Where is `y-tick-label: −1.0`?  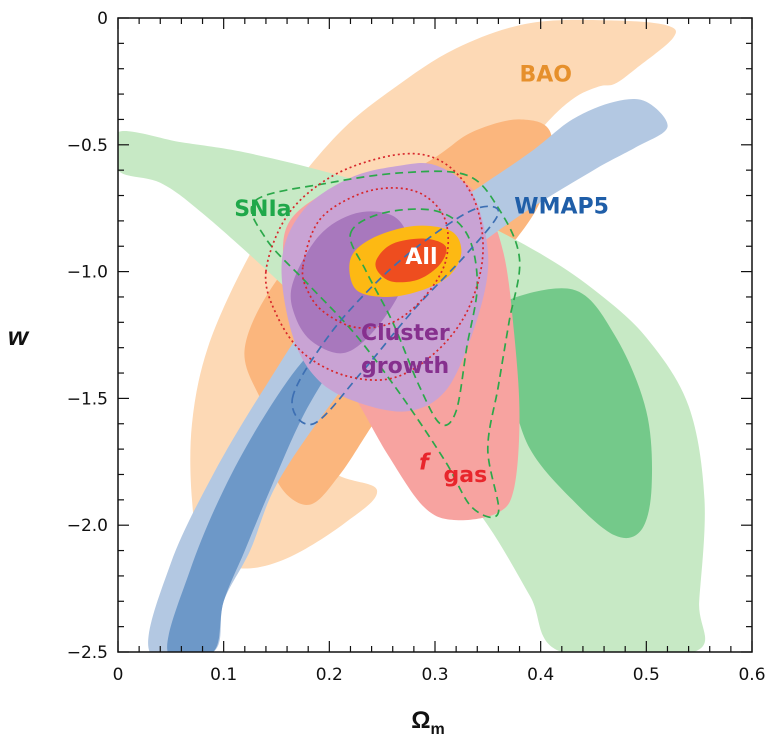 y-tick-label: −1.0 is located at coordinates (87, 273).